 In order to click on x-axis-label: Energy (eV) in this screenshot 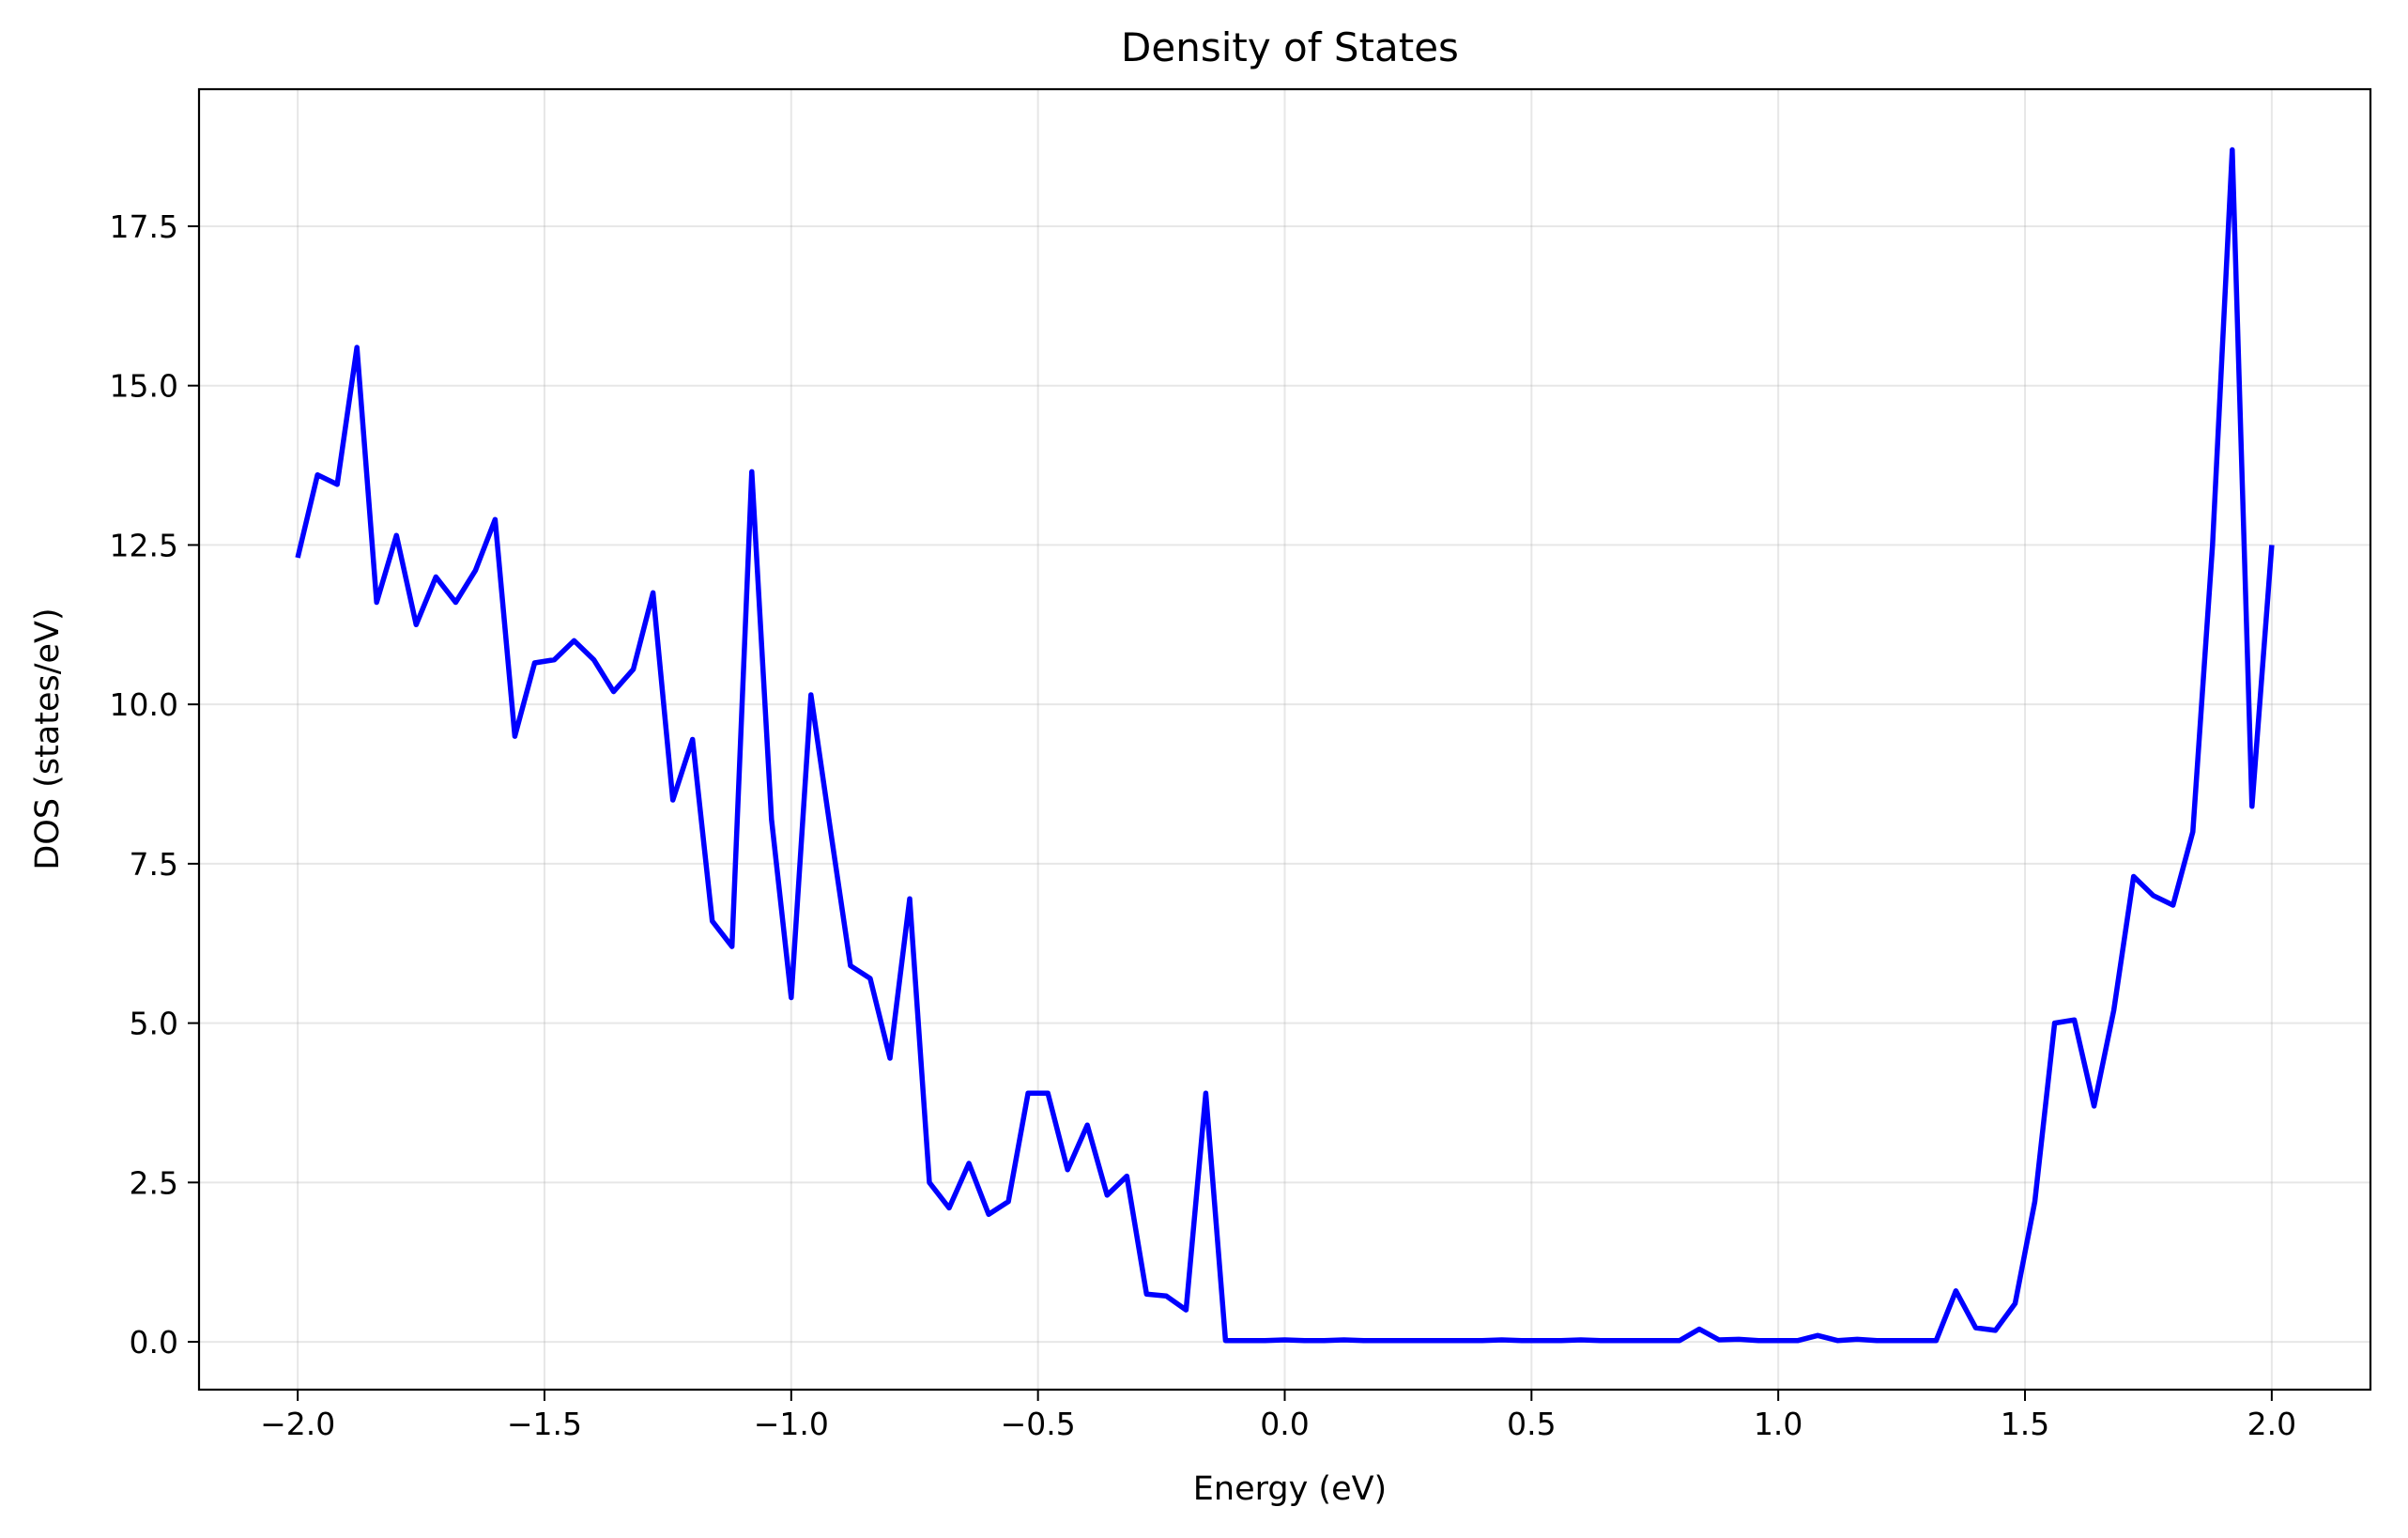, I will do `click(1290, 1489)`.